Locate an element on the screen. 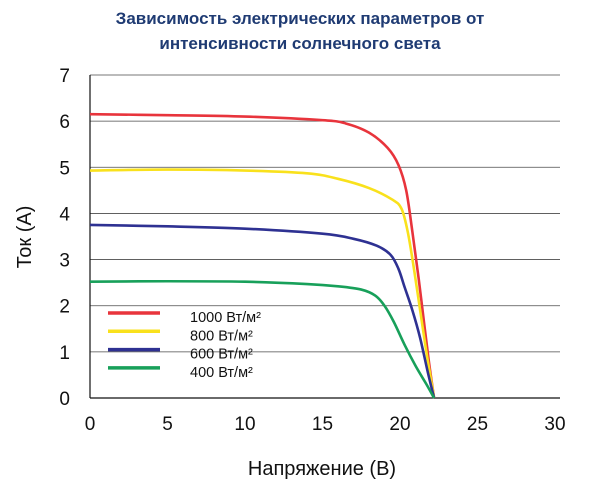 This screenshot has height=499, width=600. x-tick-label: 0 is located at coordinates (90, 424).